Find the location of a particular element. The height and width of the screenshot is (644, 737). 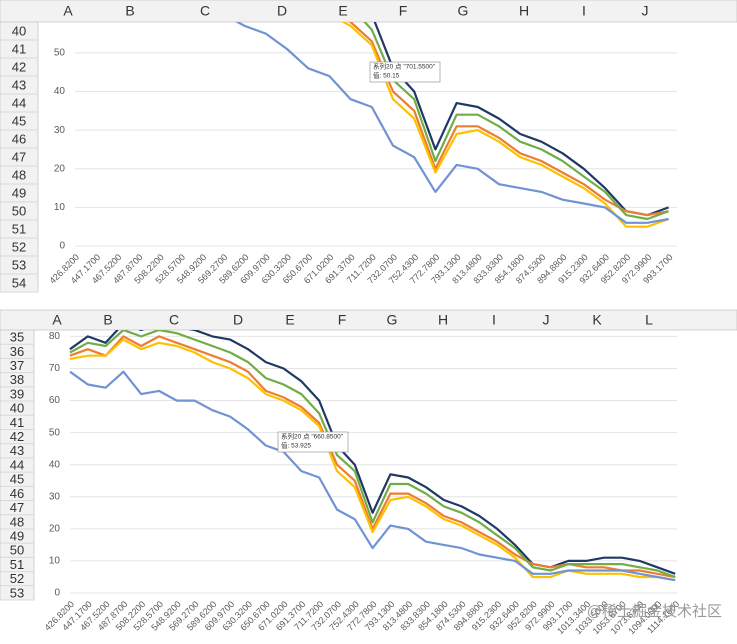

row-header: 39 is located at coordinates (17, 393).